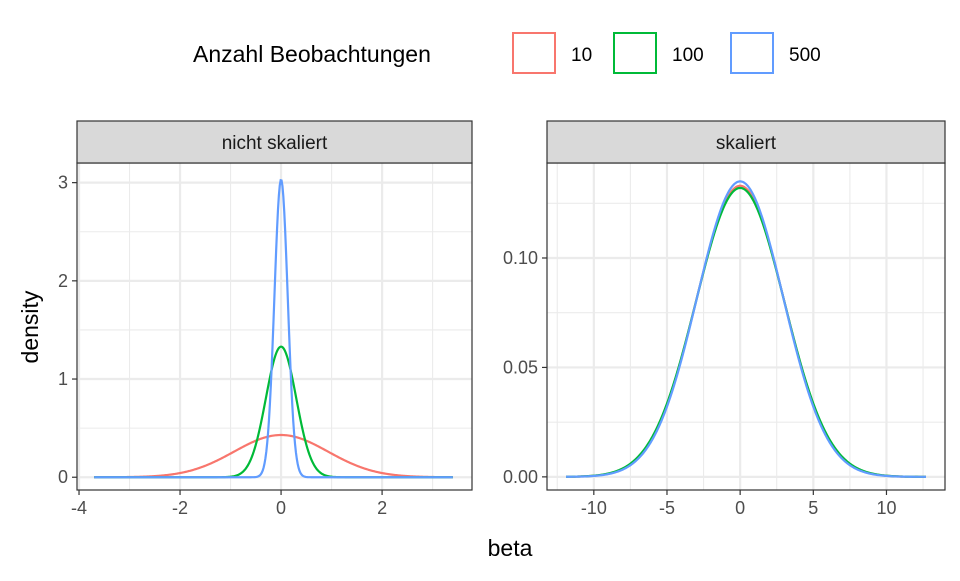  What do you see at coordinates (594, 508) in the screenshot?
I see `x-tick-label: -10` at bounding box center [594, 508].